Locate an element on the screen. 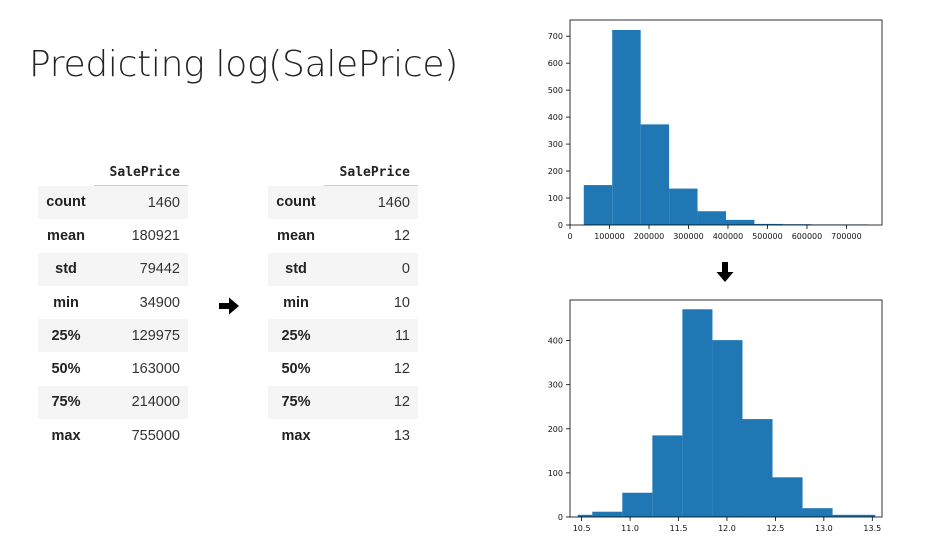 The width and height of the screenshot is (936, 550). row-value: 180921 is located at coordinates (155, 235).